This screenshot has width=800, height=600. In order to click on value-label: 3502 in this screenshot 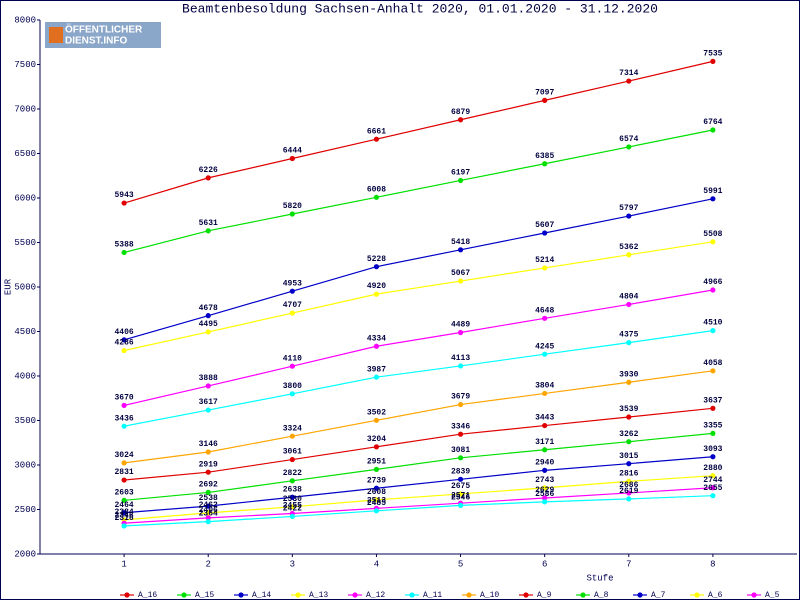, I will do `click(376, 412)`.